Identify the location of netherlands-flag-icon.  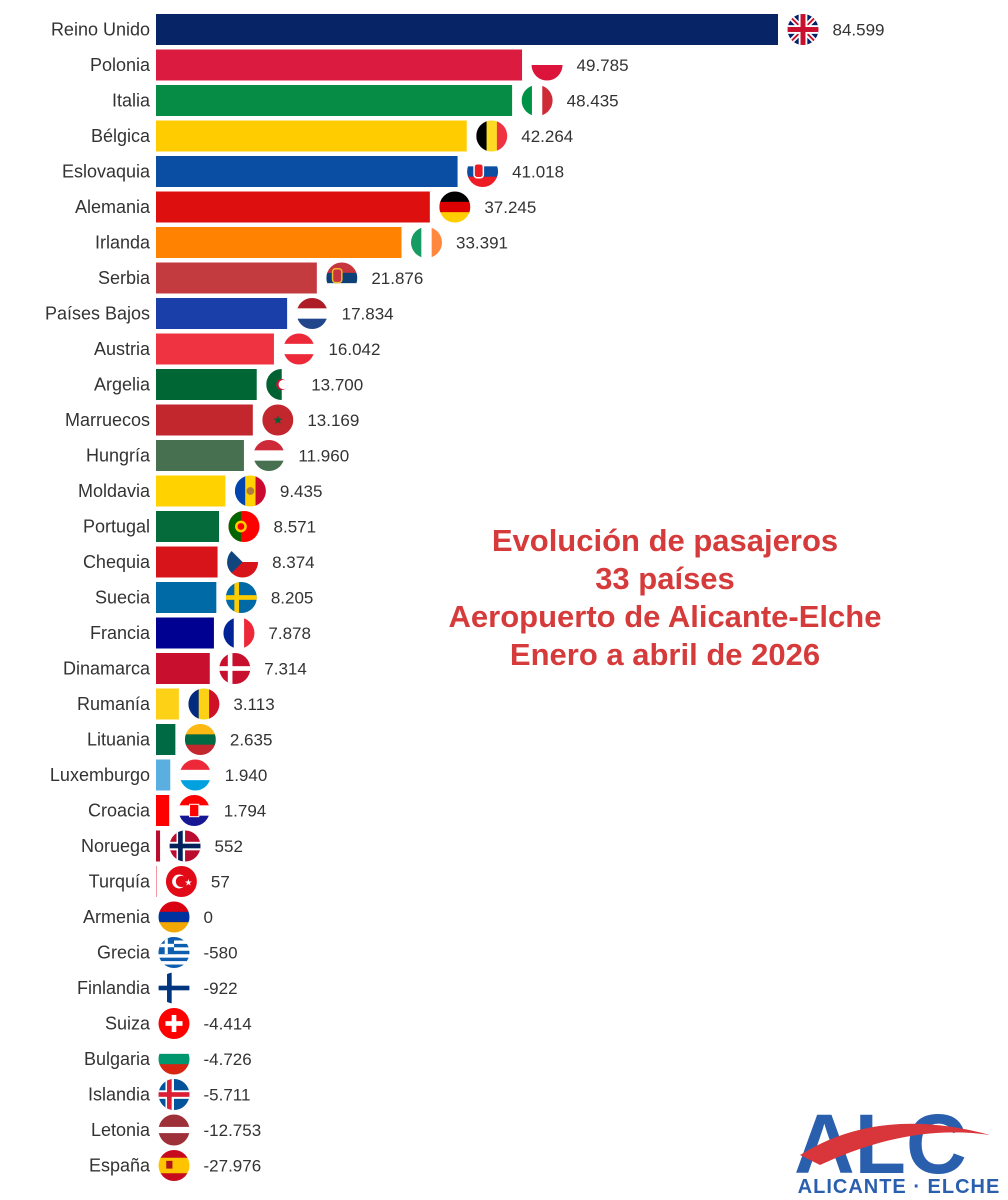
(312, 313).